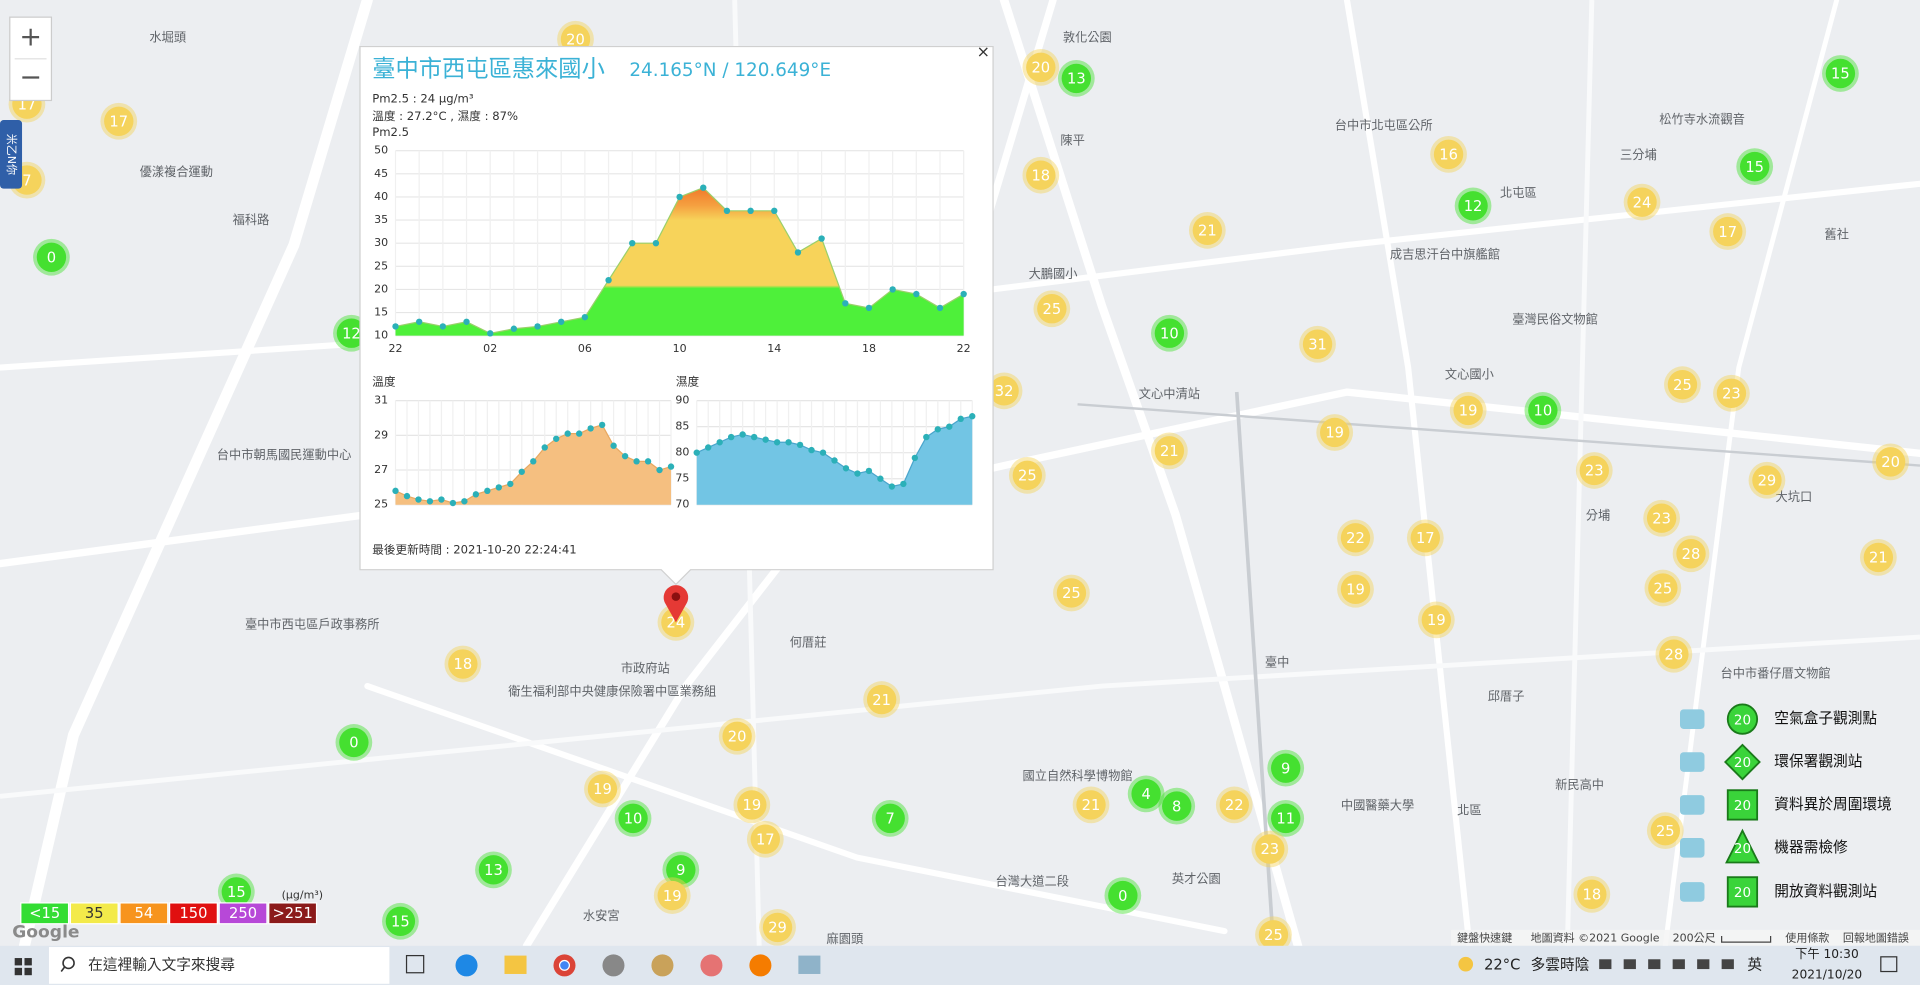  Describe the element at coordinates (1169, 393) in the screenshot. I see `place-label: 文心中清站` at that location.